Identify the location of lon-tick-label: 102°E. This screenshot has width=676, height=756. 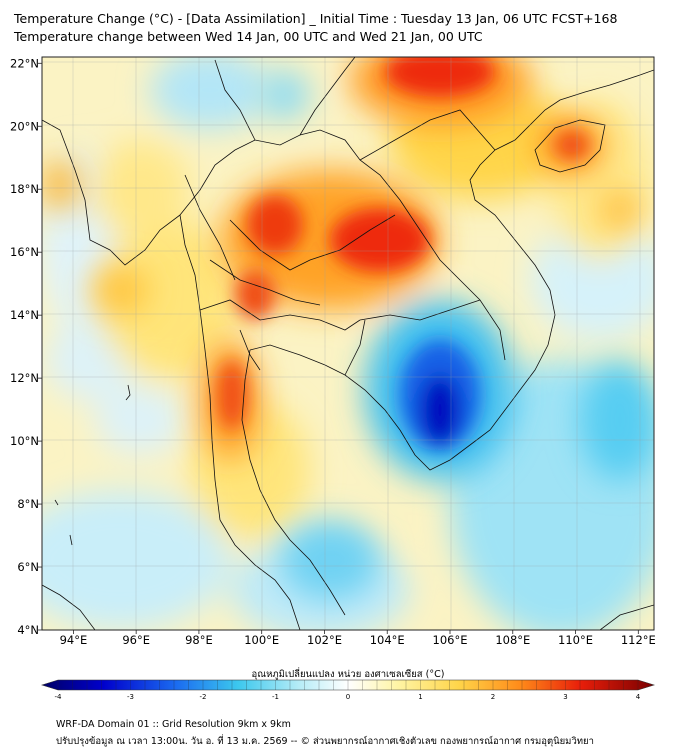
(324, 640).